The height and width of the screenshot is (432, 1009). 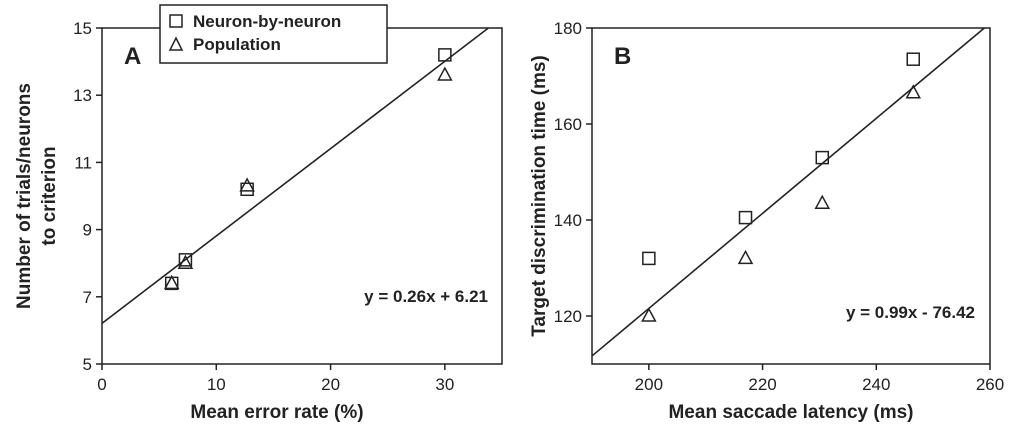 What do you see at coordinates (24, 196) in the screenshot?
I see `panel-a-y-axis-title-line1: Number of trials/neurons` at bounding box center [24, 196].